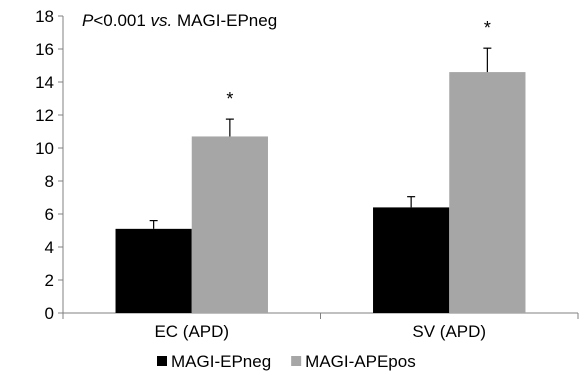  Describe the element at coordinates (191, 331) in the screenshot. I see `x-category-label: EC (APD)` at that location.